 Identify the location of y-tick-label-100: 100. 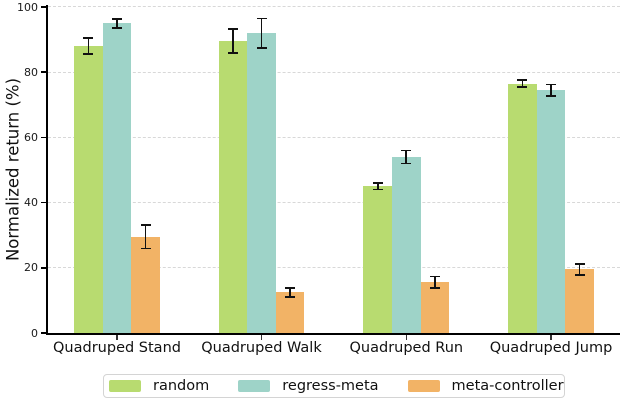
(27, 7).